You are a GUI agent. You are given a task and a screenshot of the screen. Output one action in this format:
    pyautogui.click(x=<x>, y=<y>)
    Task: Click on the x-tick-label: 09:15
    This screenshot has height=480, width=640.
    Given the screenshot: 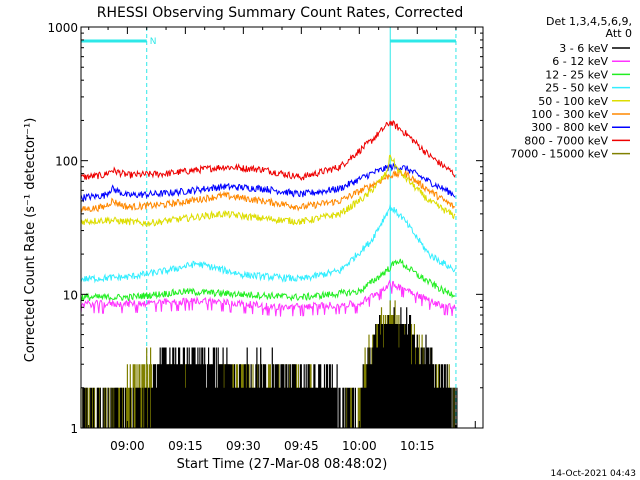 What is the action you would take?
    pyautogui.click(x=185, y=446)
    